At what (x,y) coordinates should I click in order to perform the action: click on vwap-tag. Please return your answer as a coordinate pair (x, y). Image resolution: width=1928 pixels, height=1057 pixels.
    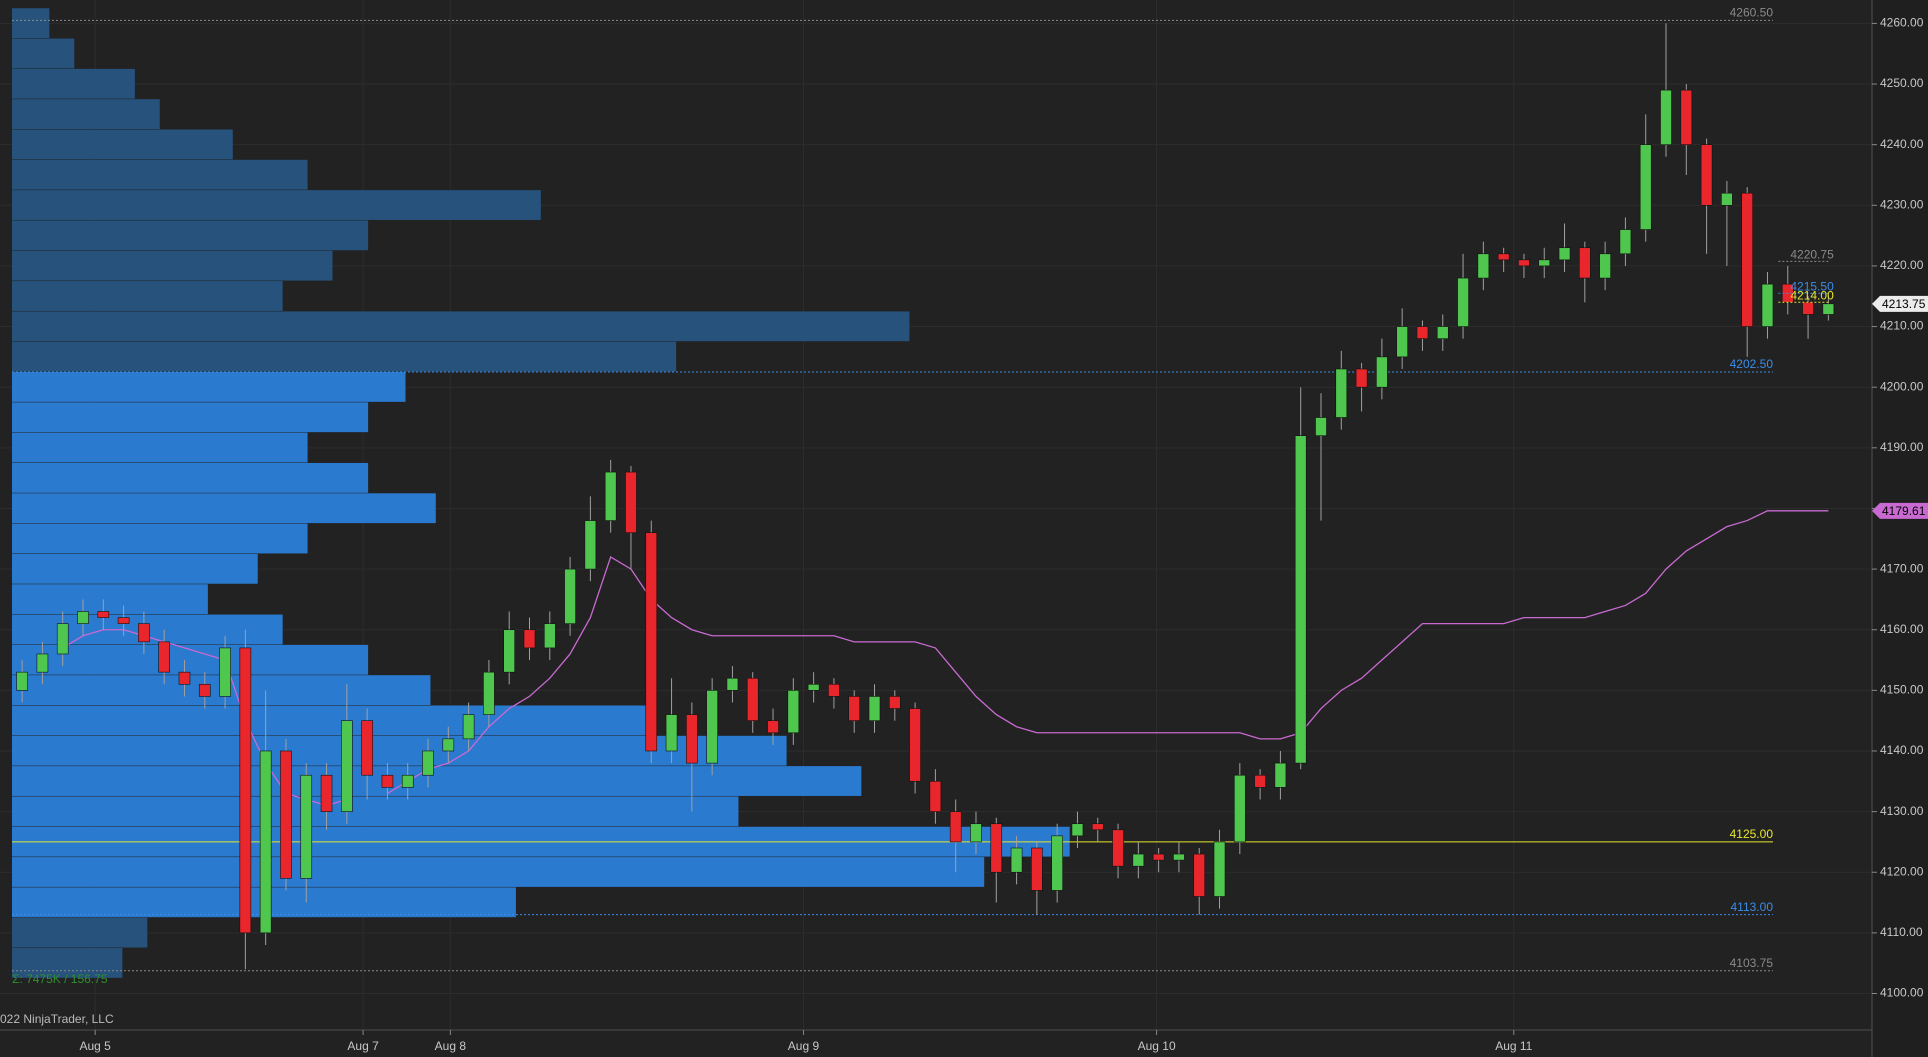
    Looking at the image, I should click on (1900, 510).